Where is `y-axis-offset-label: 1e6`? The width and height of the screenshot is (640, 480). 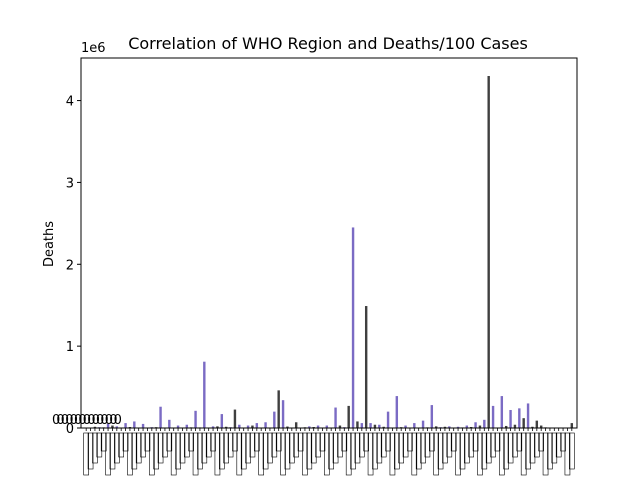 y-axis-offset-label: 1e6 is located at coordinates (93, 48).